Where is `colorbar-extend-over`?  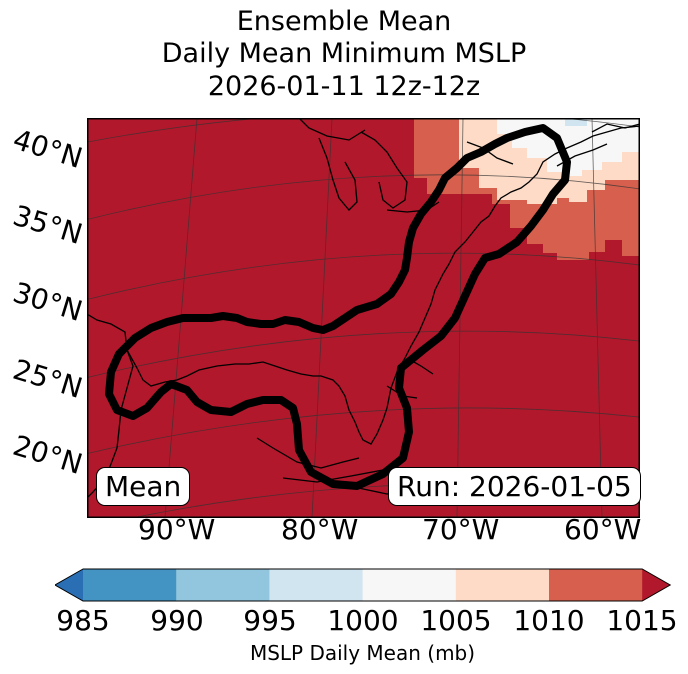 colorbar-extend-over is located at coordinates (656, 585).